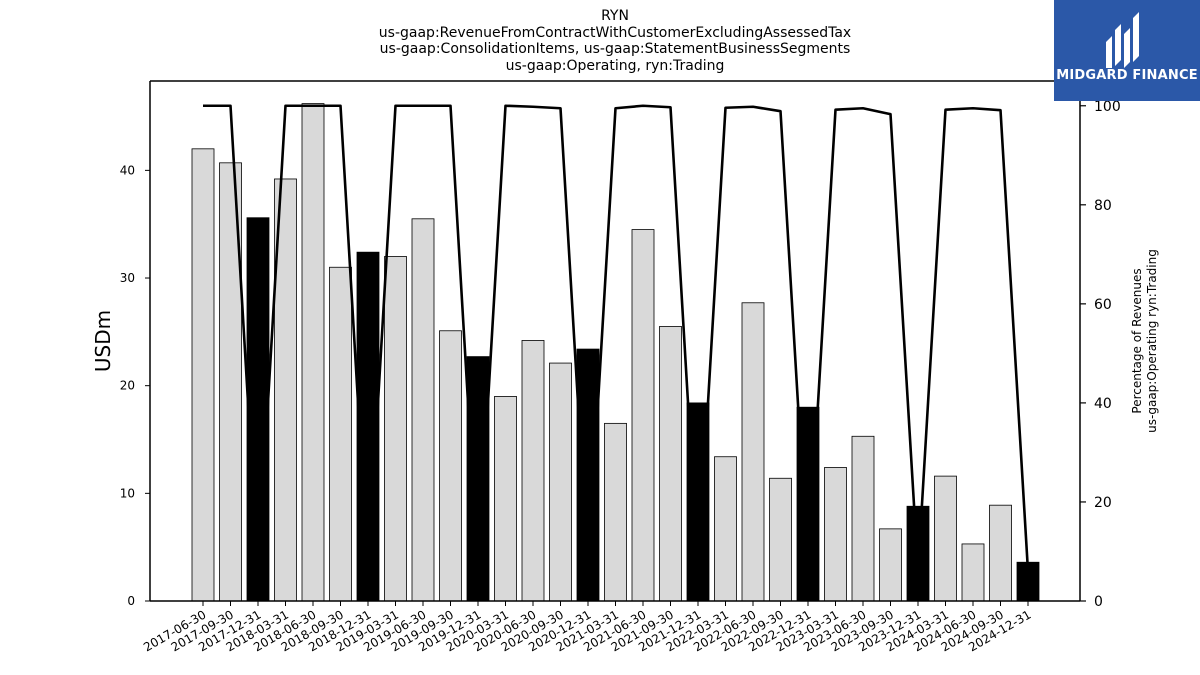  I want to click on right-y-axis: 0 20 40 60 80 100, so click(1100, 345).